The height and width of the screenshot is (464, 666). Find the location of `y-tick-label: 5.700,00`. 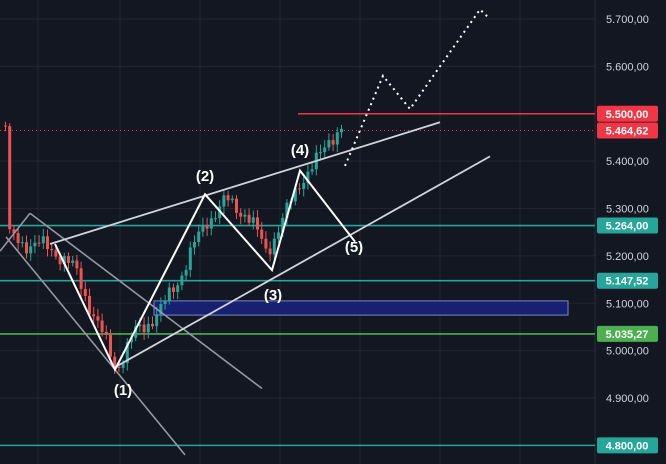

y-tick-label: 5.700,00 is located at coordinates (627, 20).